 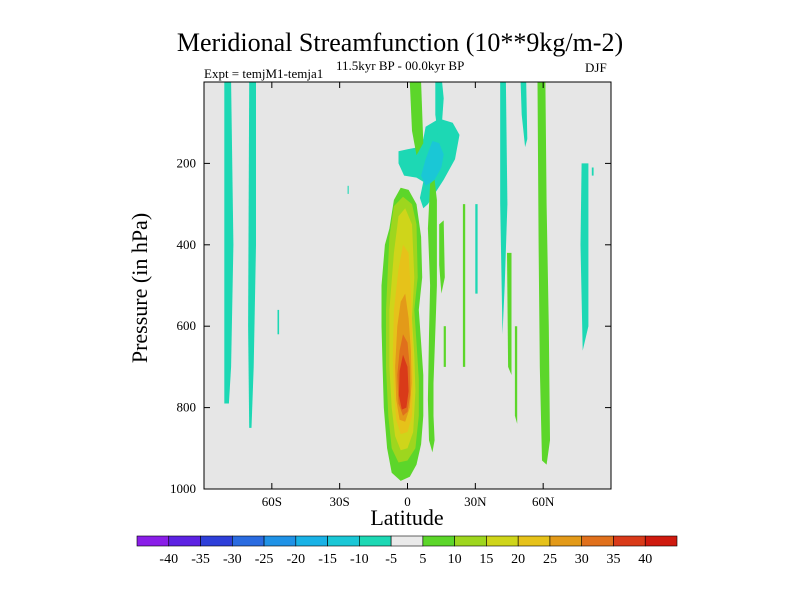 I want to click on colorbar-label: -25, so click(x=264, y=559).